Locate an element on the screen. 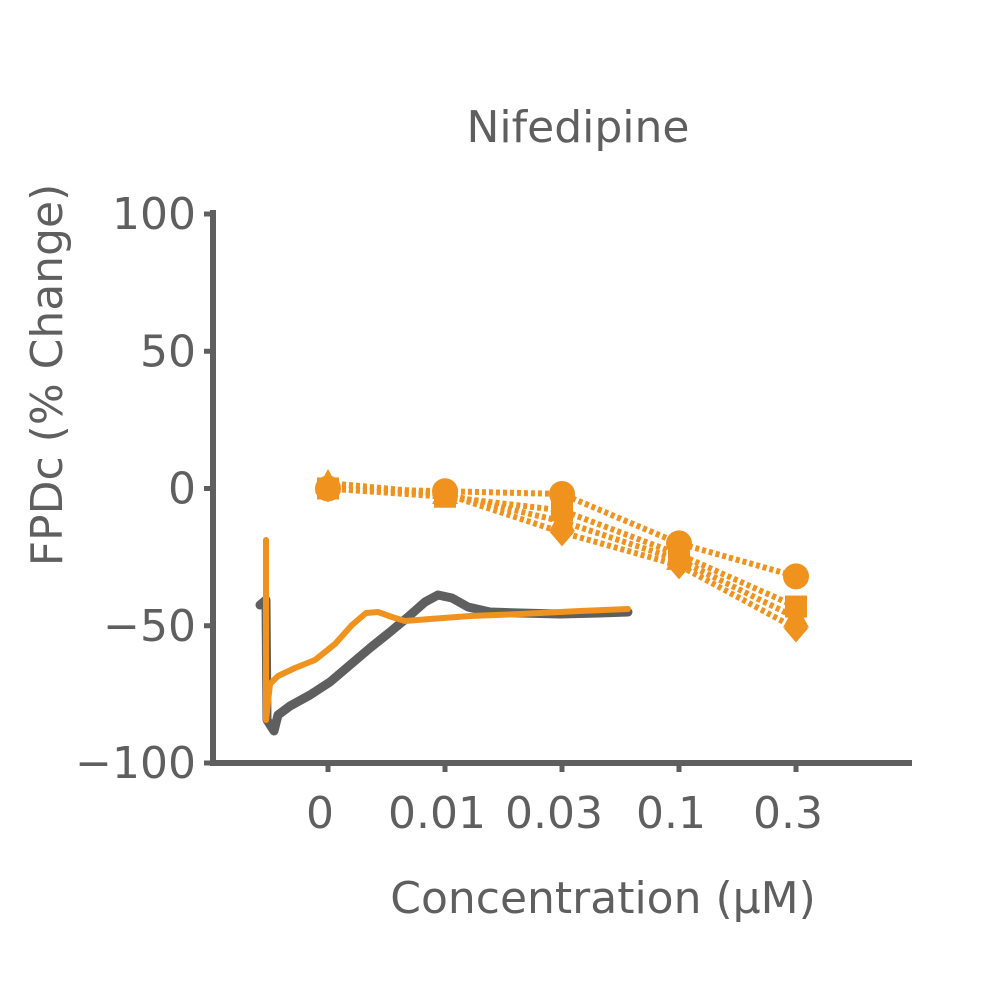 The image size is (1000, 1000). x-tick-label: 0.03 is located at coordinates (554, 813).